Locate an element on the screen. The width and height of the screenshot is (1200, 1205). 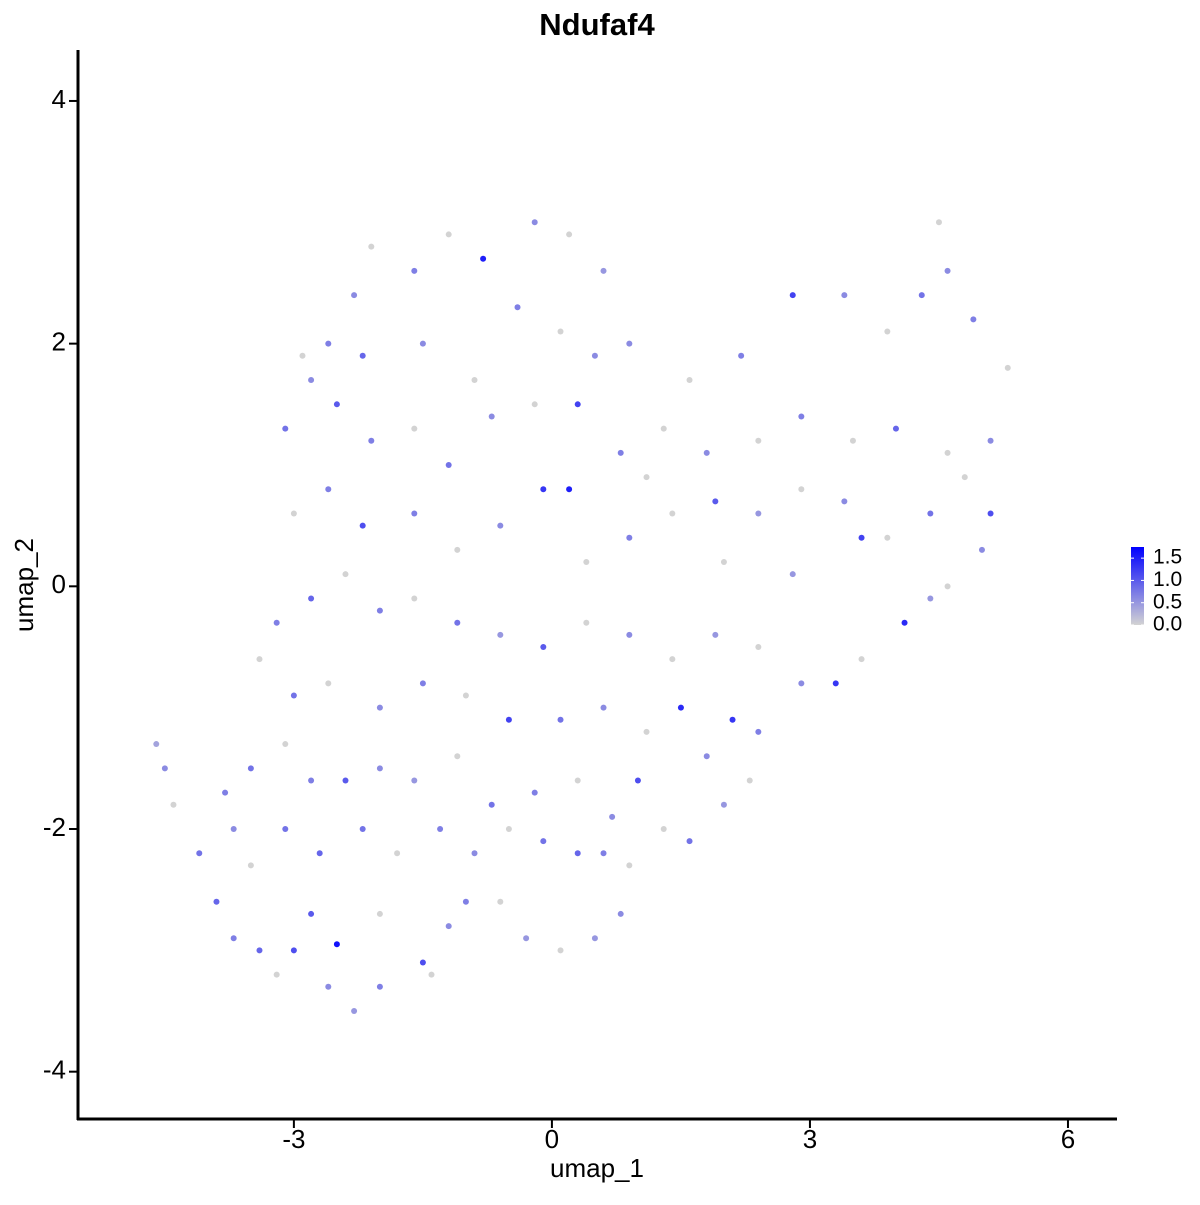
y-tick-label: 2 is located at coordinates (59, 342).